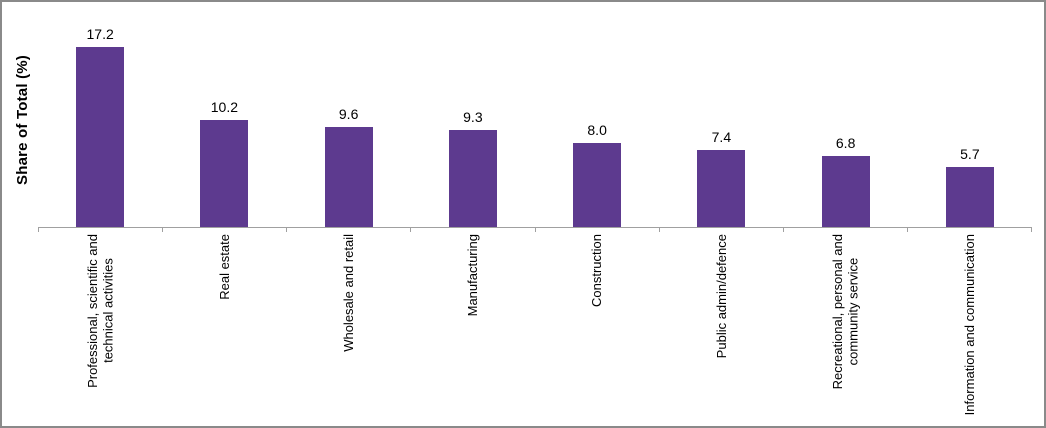 The image size is (1046, 428). I want to click on y-axis-title: Share of Total (%), so click(22, 120).